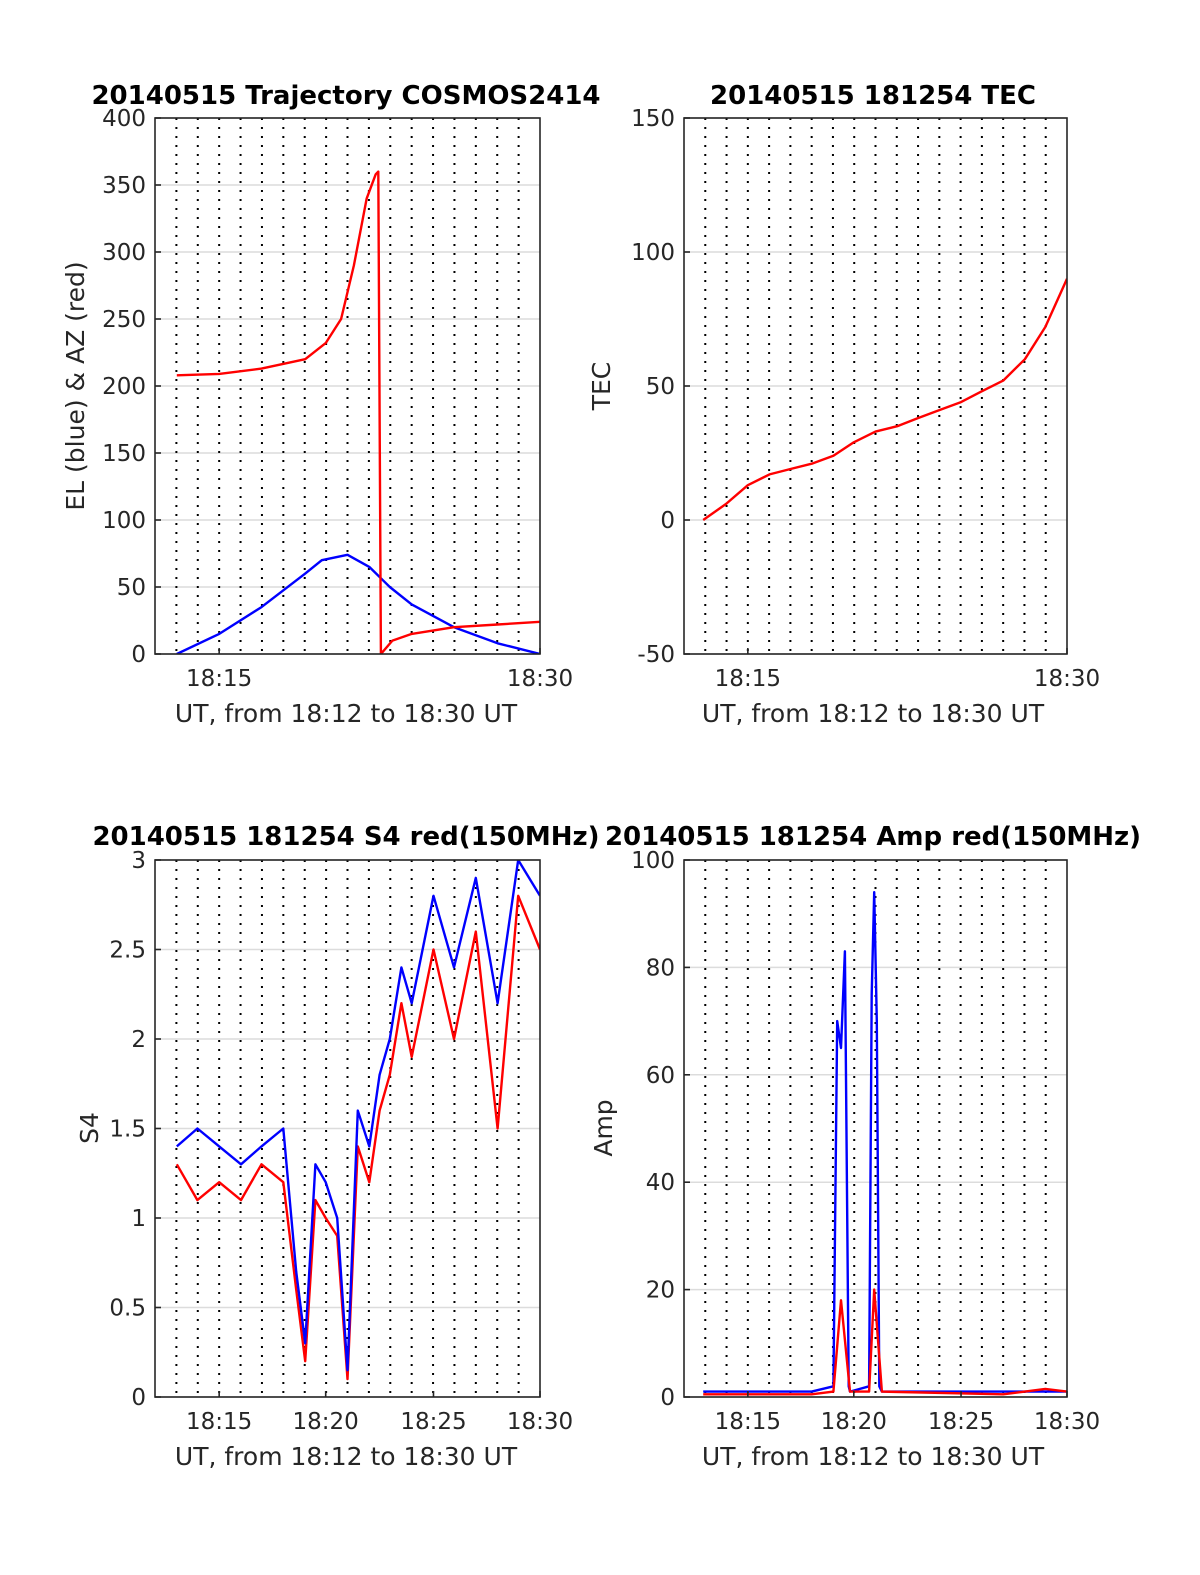 This screenshot has width=1200, height=1575. What do you see at coordinates (873, 837) in the screenshot?
I see `panel-amp-title: 20140515 181254 Amp red(150MHz)` at bounding box center [873, 837].